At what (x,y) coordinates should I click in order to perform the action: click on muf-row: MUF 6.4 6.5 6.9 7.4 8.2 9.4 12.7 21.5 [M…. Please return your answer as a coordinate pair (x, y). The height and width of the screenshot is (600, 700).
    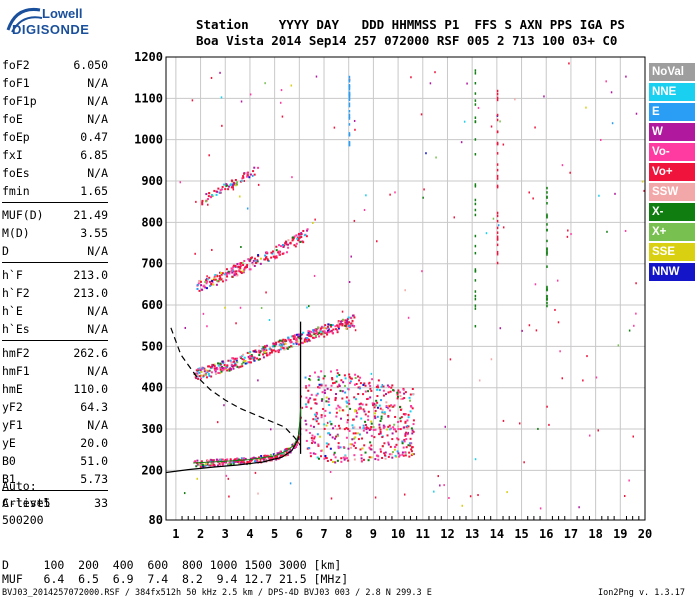
    Looking at the image, I should click on (175, 579).